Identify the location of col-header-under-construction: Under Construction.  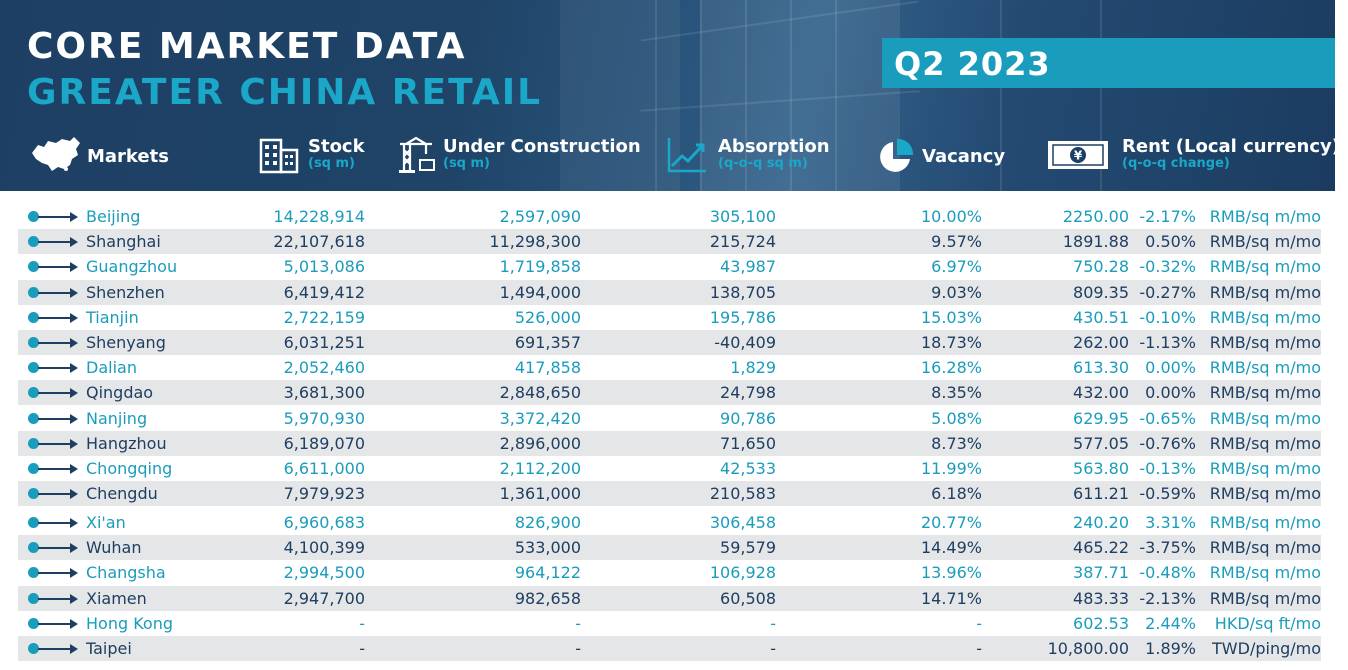
(542, 146).